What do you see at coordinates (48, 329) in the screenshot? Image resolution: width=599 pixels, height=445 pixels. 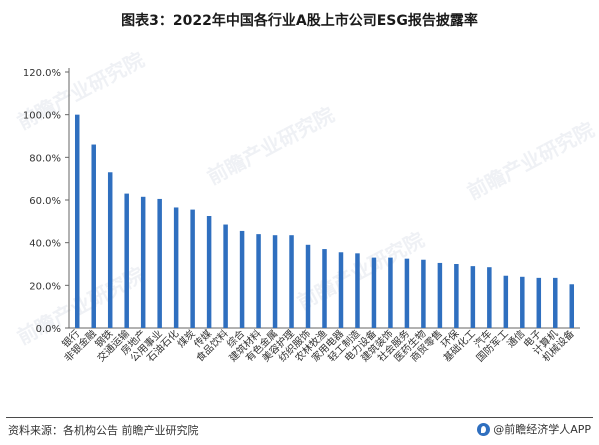 I see `y-tick-label: 0.0%` at bounding box center [48, 329].